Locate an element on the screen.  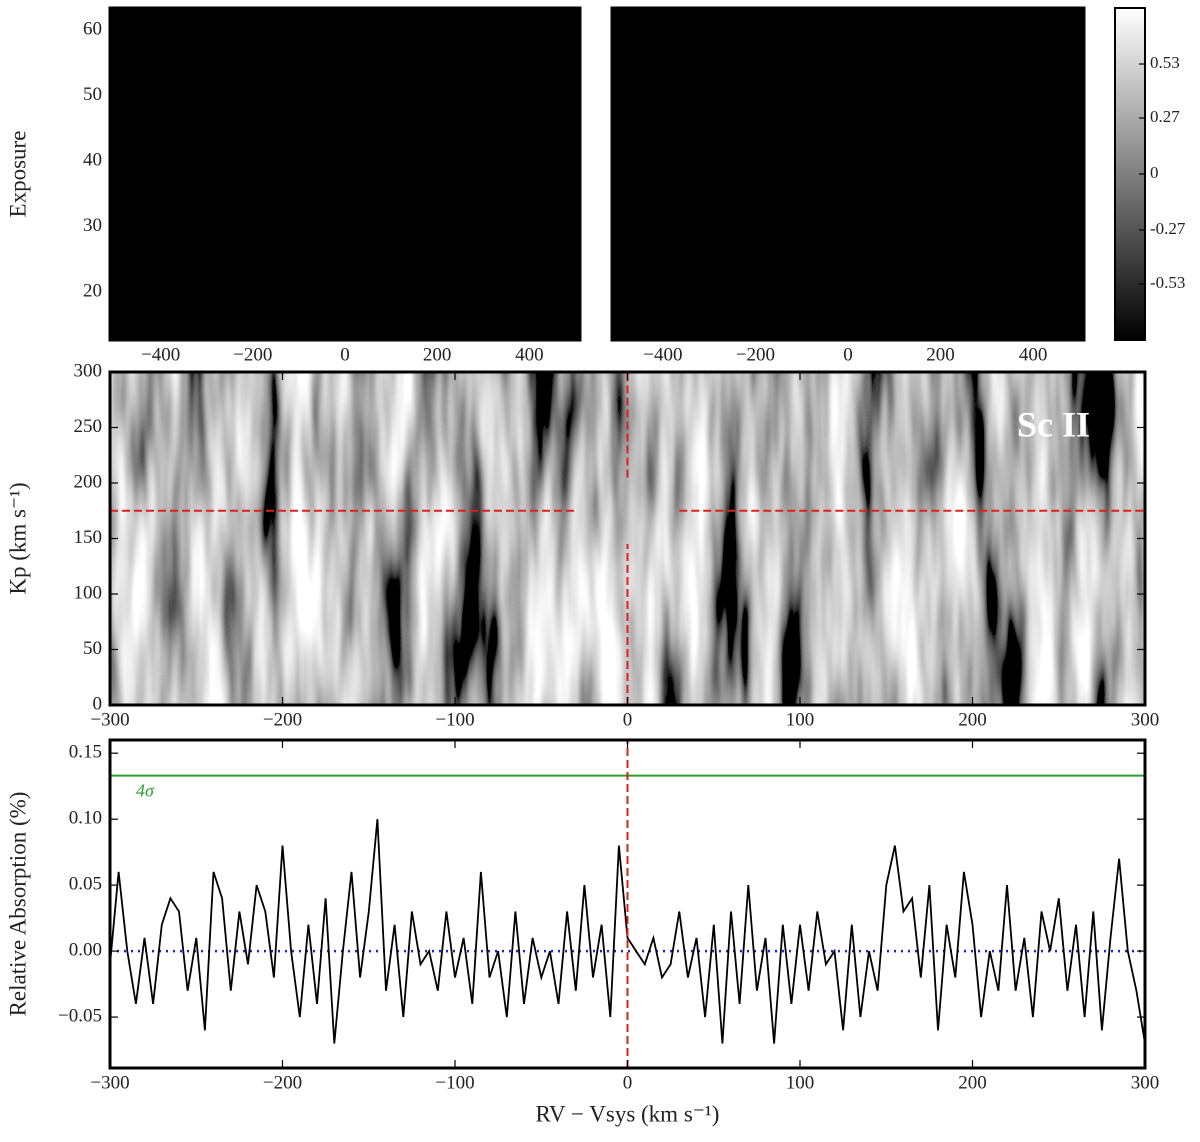
annotation: Sc II is located at coordinates (1053, 424).